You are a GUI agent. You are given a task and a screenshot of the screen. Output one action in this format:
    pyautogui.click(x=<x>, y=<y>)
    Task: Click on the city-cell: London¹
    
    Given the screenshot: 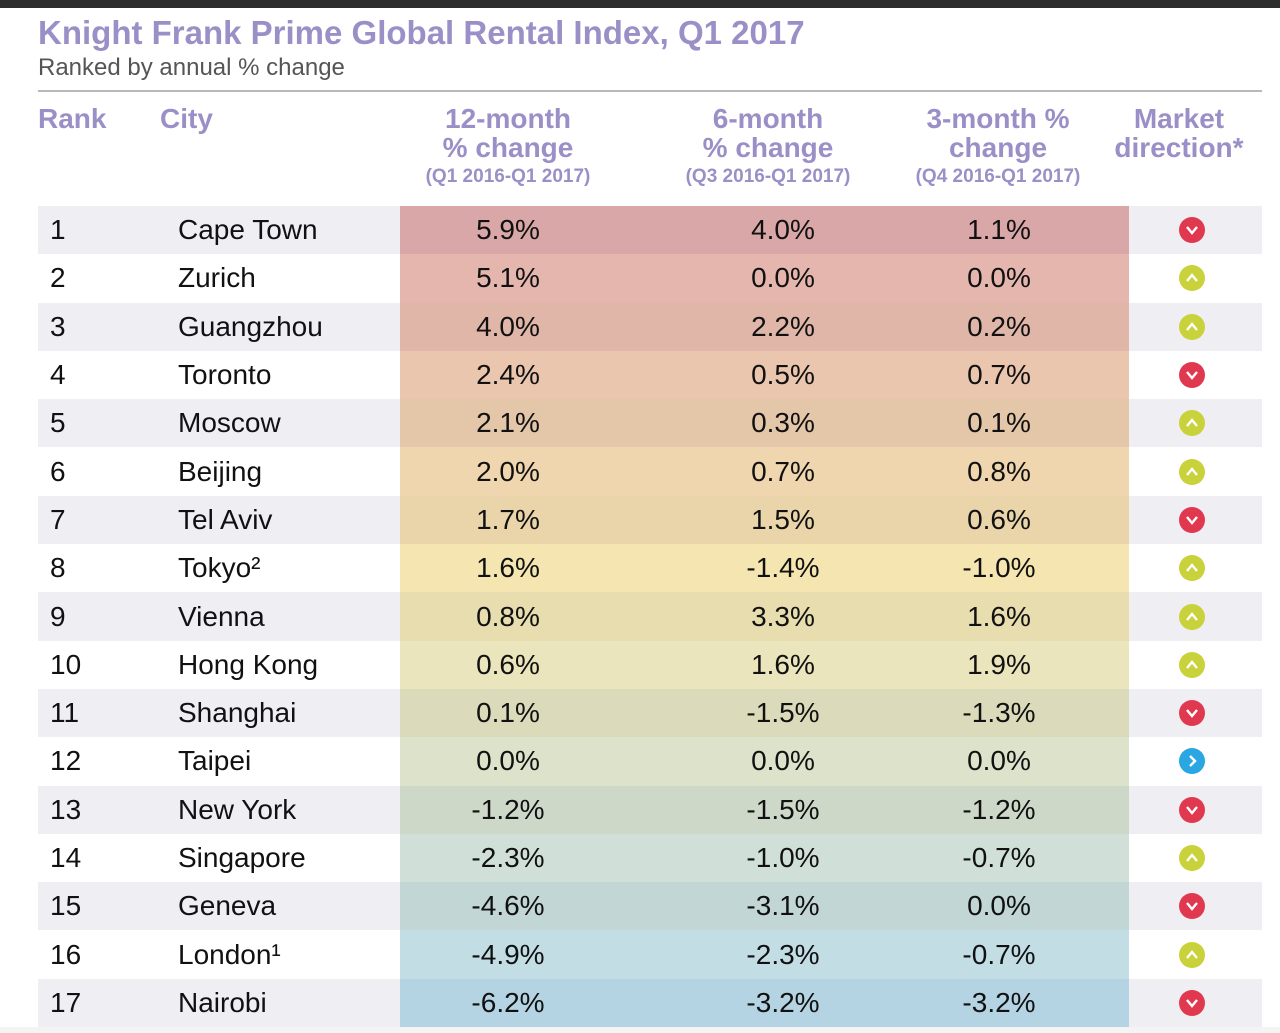 What is the action you would take?
    pyautogui.click(x=229, y=954)
    